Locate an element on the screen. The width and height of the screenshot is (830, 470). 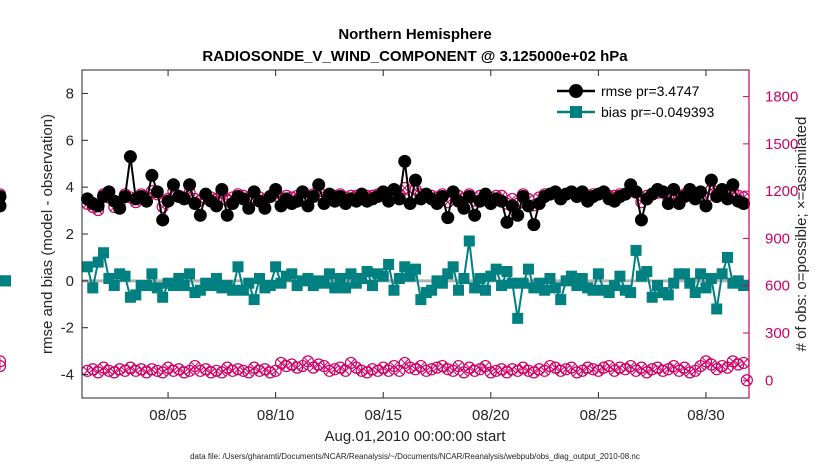
legend-rmse-marker is located at coordinates (576, 91).